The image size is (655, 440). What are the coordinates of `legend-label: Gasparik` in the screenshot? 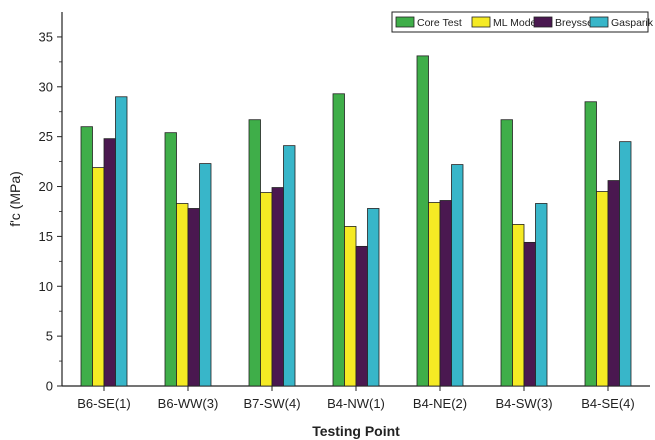 It's located at (632, 23).